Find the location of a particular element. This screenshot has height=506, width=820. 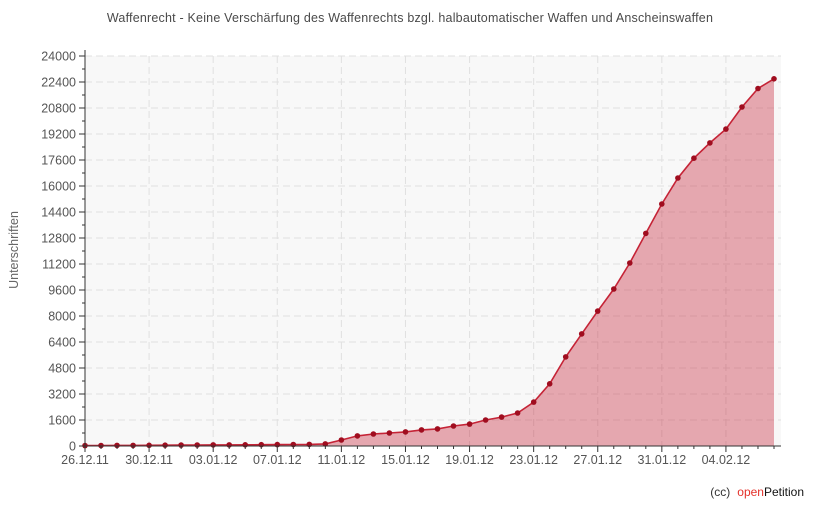

cc-license-label: (cc) is located at coordinates (720, 492).